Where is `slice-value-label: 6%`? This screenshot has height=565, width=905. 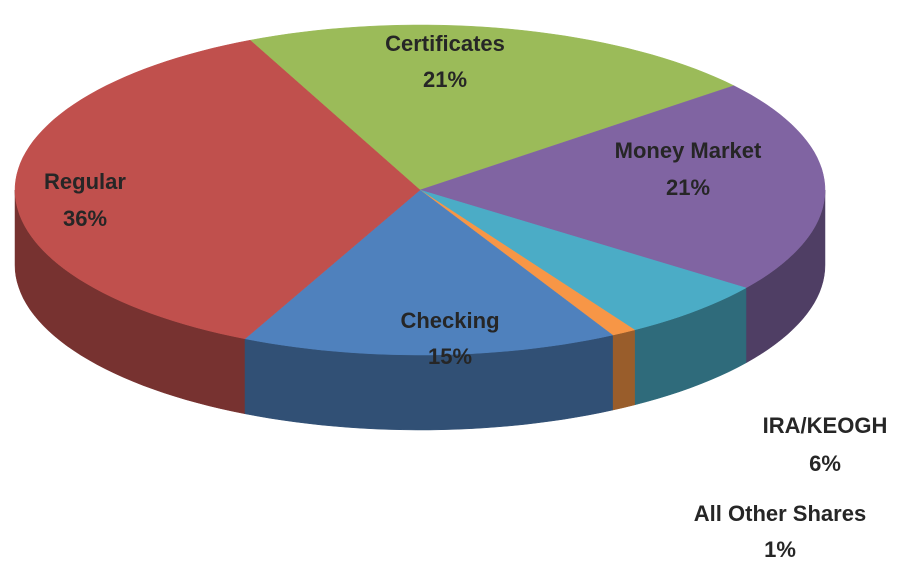 slice-value-label: 6% is located at coordinates (825, 463).